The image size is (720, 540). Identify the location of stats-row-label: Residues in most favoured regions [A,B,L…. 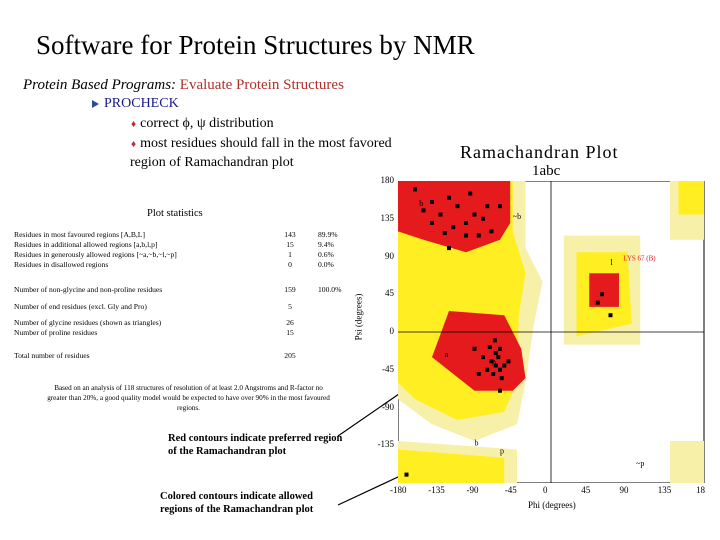
(79, 234).